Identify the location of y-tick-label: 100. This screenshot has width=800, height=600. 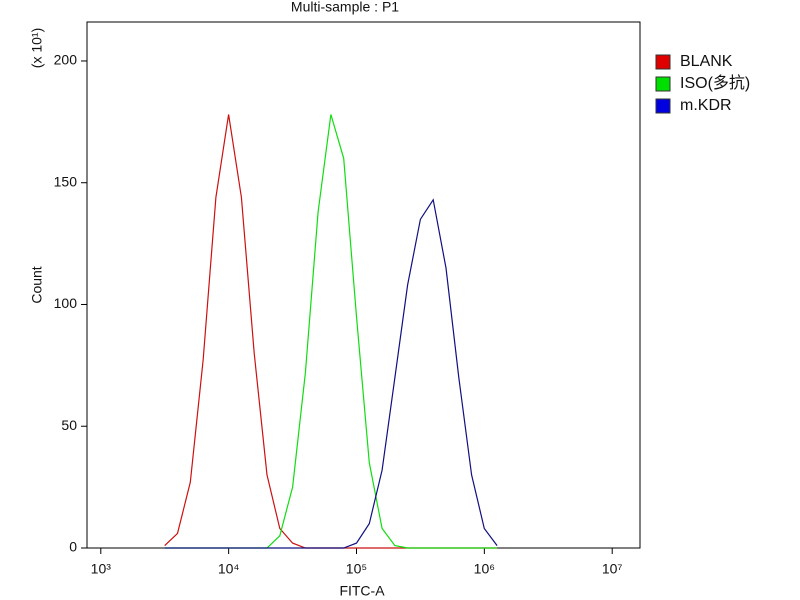
(66, 303).